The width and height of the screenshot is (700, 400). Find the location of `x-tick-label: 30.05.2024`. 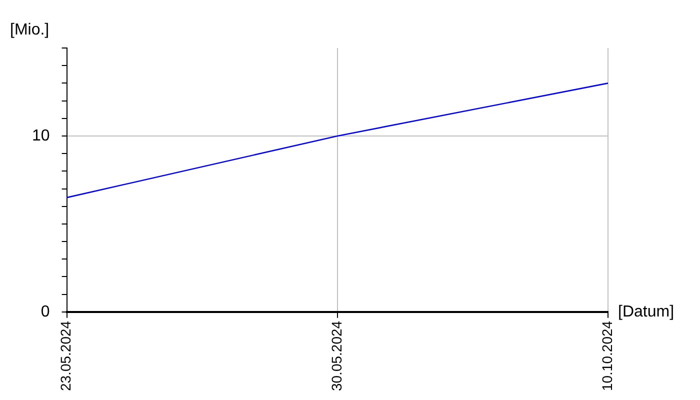

x-tick-label: 30.05.2024 is located at coordinates (336, 356).